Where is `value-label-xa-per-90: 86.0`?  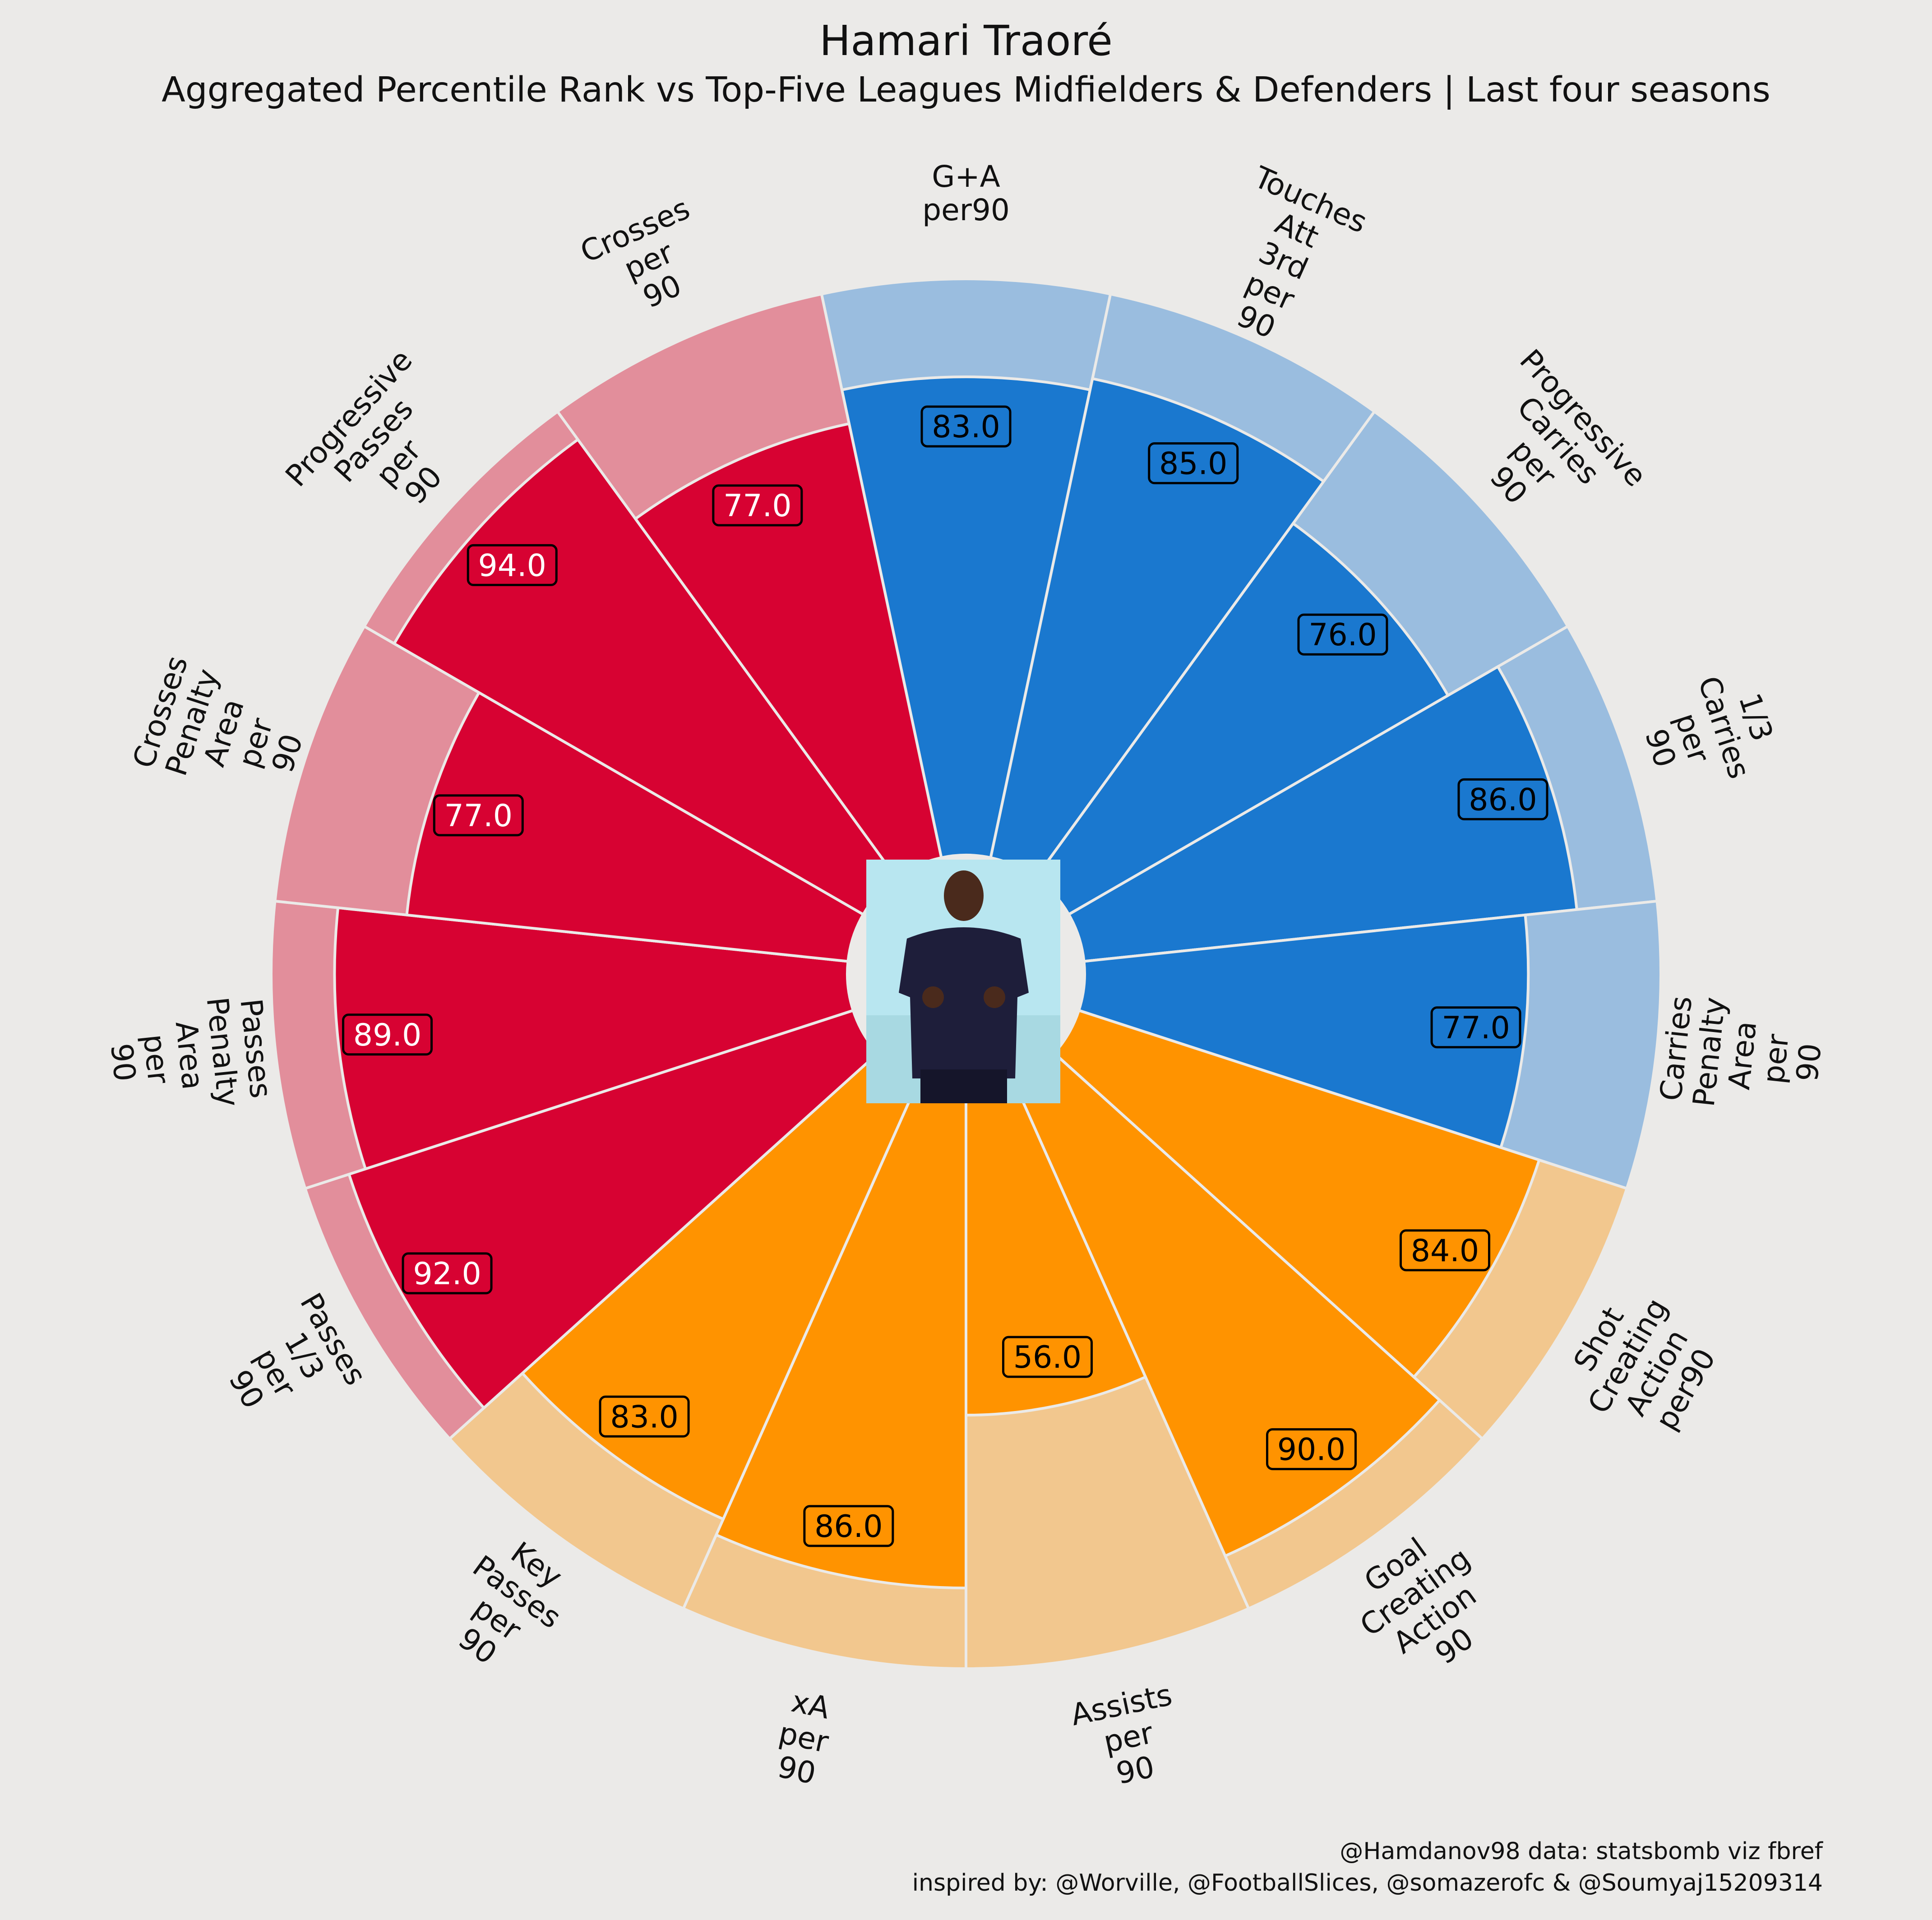 value-label-xa-per-90: 86.0 is located at coordinates (848, 1527).